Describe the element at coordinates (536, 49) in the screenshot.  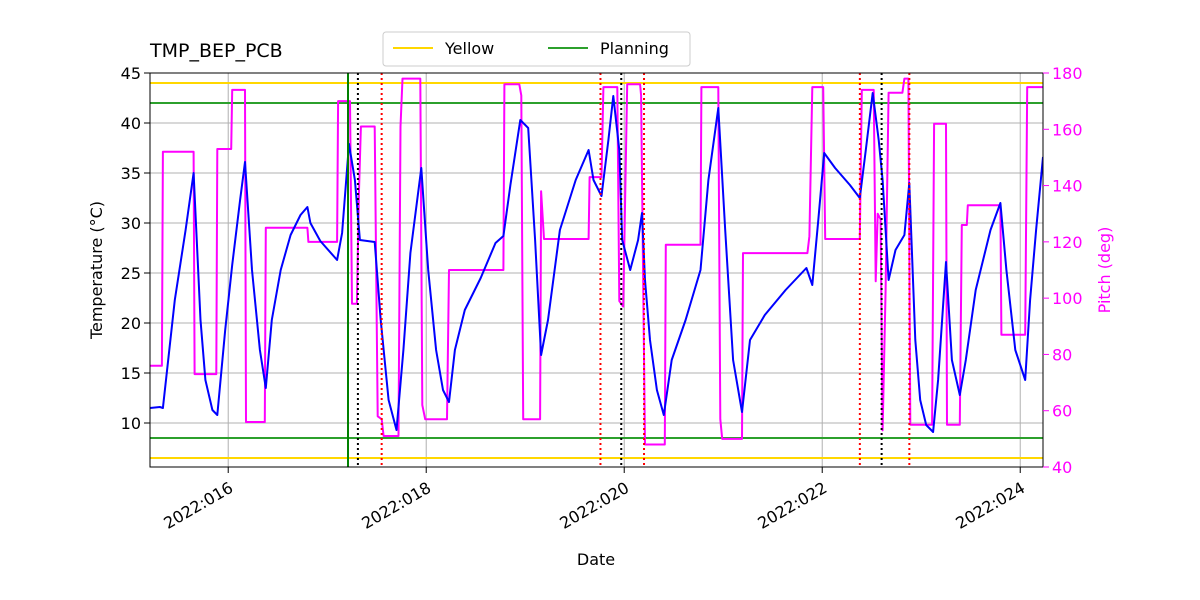
I see `legend-box` at that location.